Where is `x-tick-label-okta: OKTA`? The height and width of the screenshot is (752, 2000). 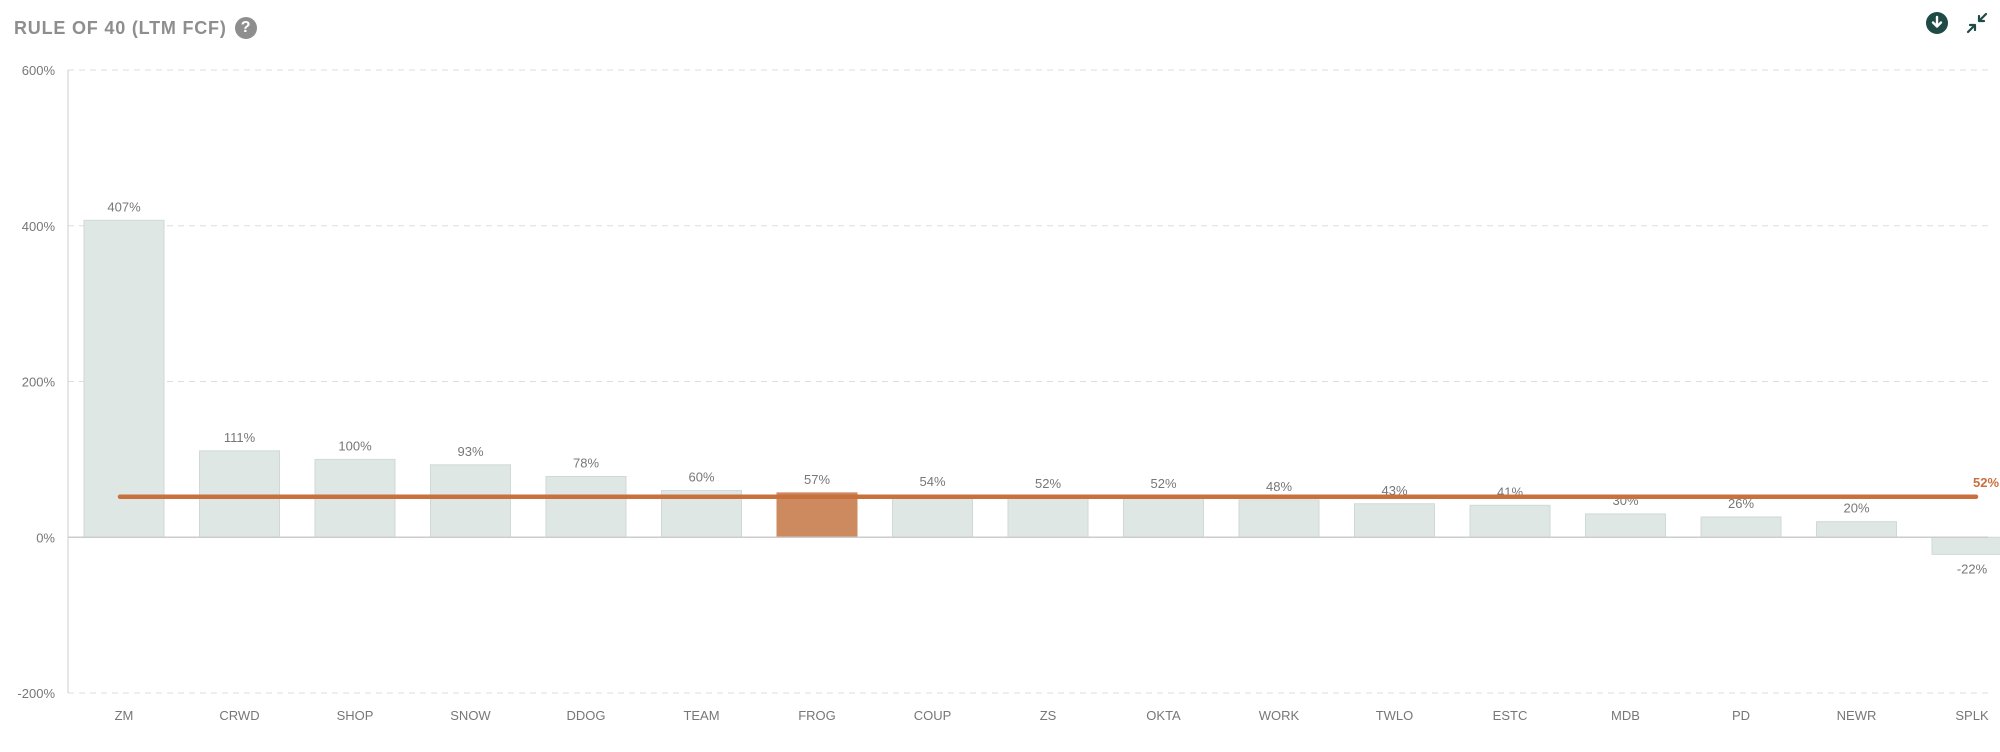 x-tick-label-okta: OKTA is located at coordinates (1163, 715).